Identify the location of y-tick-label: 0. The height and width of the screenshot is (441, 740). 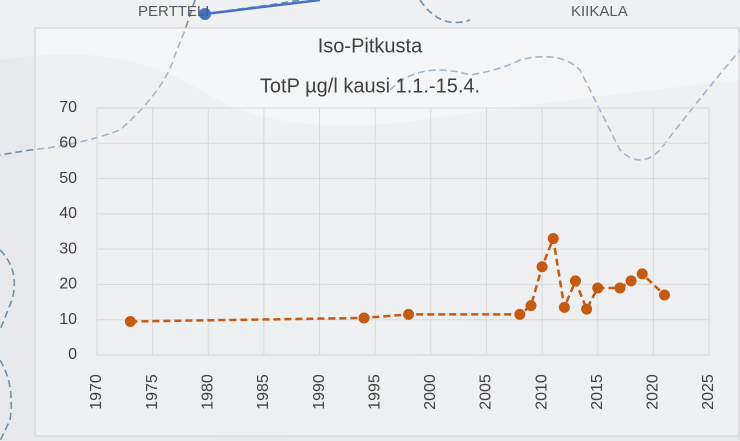
(72, 354).